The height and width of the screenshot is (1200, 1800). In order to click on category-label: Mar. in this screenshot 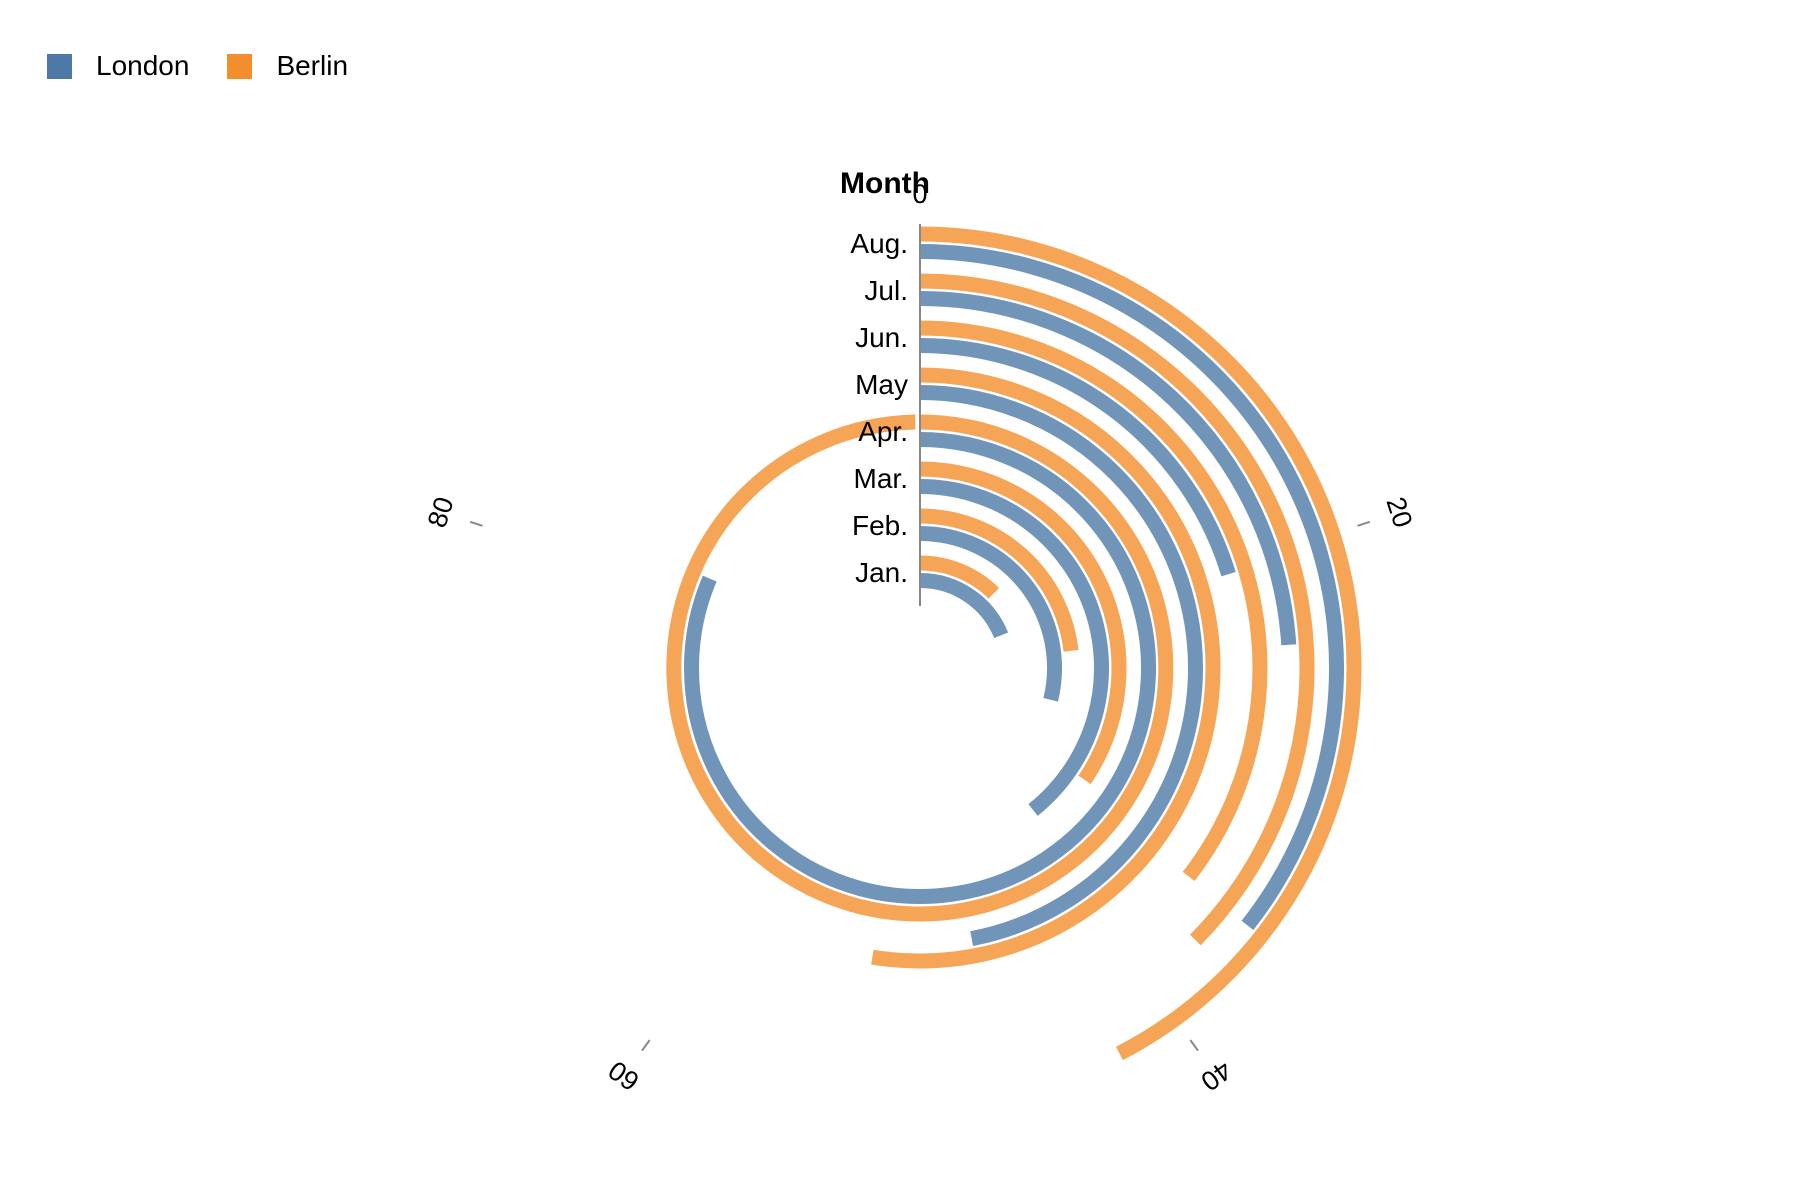, I will do `click(881, 478)`.